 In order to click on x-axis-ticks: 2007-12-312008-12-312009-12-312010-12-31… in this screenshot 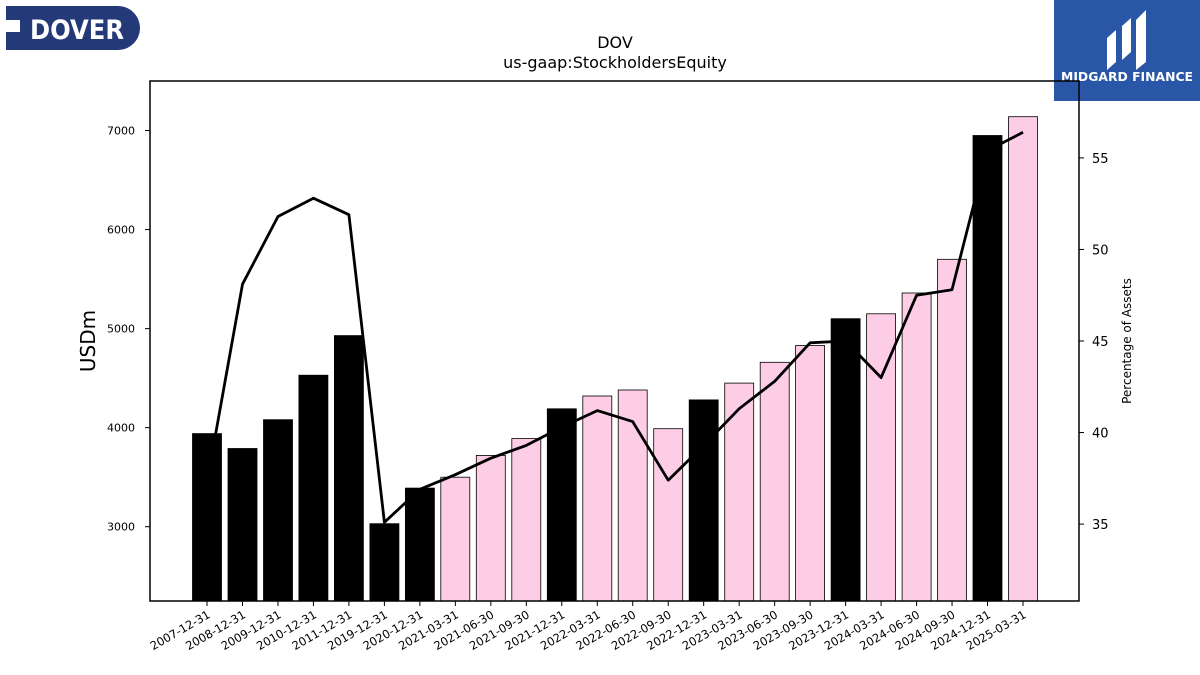, I will do `click(588, 627)`.